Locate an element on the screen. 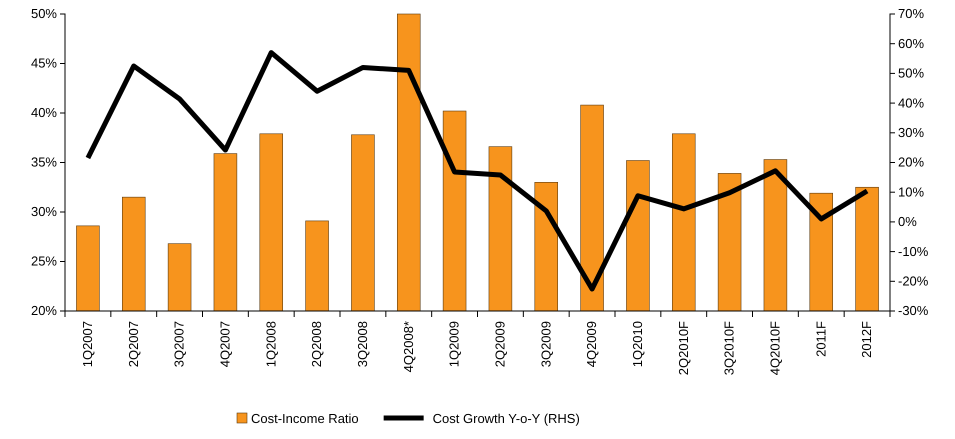 Image resolution: width=955 pixels, height=439 pixels. y2-tick-label: 0% is located at coordinates (908, 222).